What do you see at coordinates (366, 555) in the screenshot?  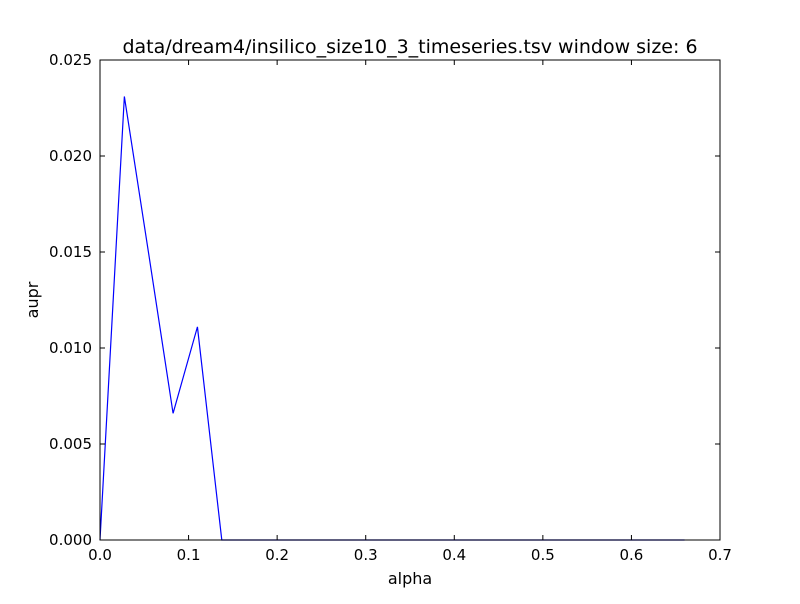 I see `x-tick-label: 0.3` at bounding box center [366, 555].